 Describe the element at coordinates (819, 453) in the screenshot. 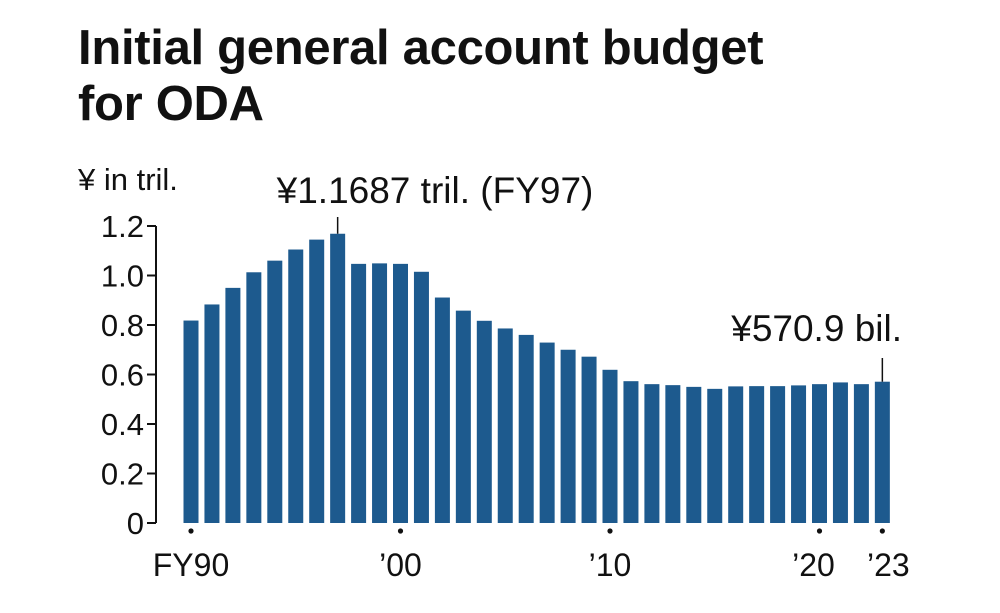

I see `bar-fy20` at that location.